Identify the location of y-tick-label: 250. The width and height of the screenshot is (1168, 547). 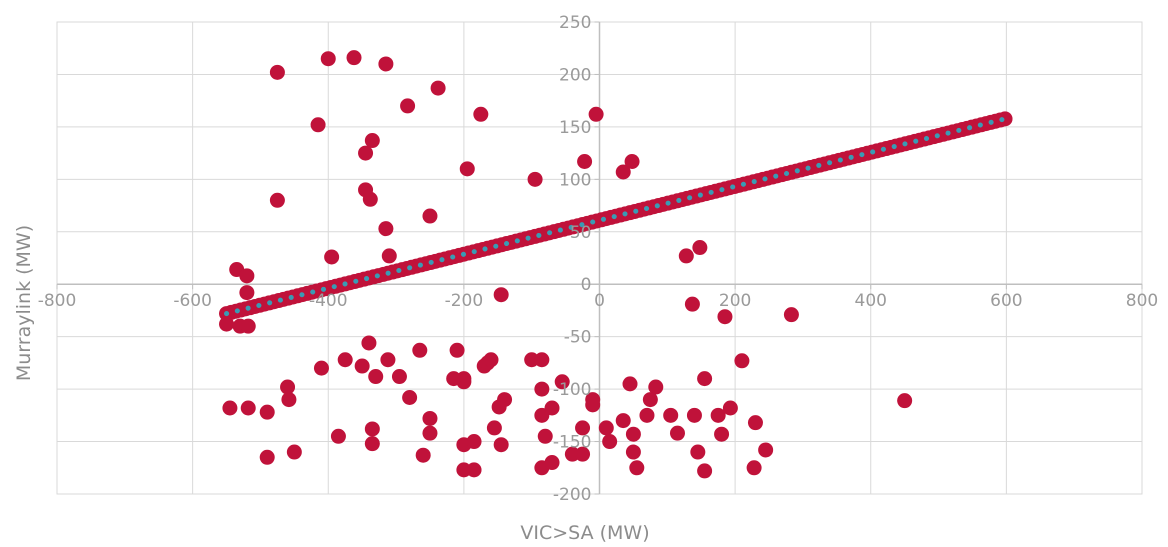
(575, 23).